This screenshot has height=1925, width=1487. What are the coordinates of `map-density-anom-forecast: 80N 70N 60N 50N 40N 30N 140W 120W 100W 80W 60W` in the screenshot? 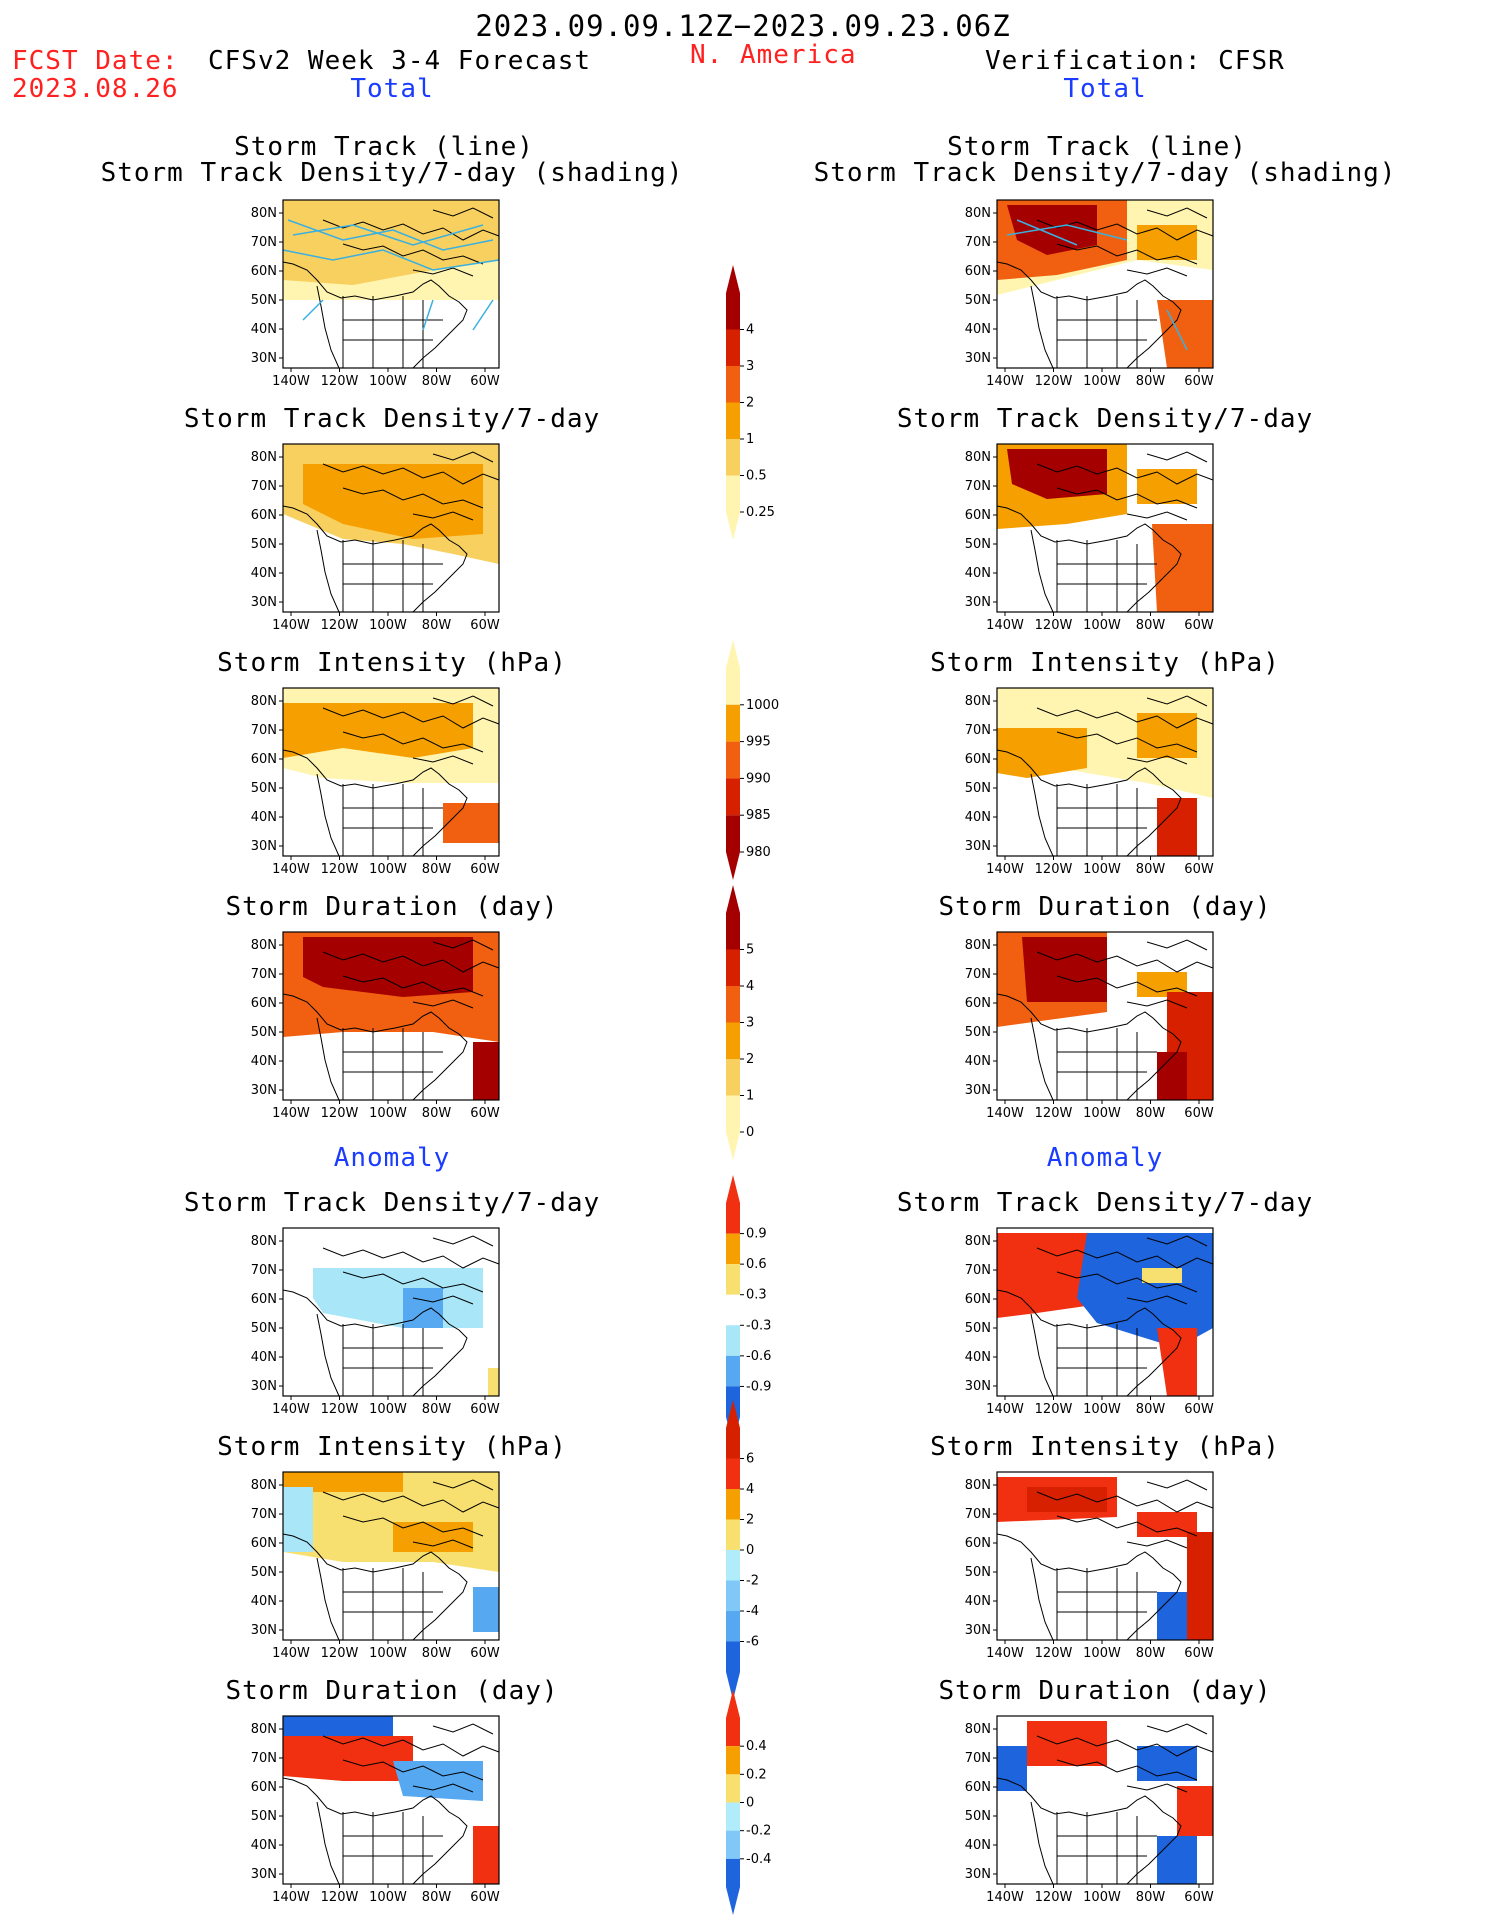 It's located at (375, 1322).